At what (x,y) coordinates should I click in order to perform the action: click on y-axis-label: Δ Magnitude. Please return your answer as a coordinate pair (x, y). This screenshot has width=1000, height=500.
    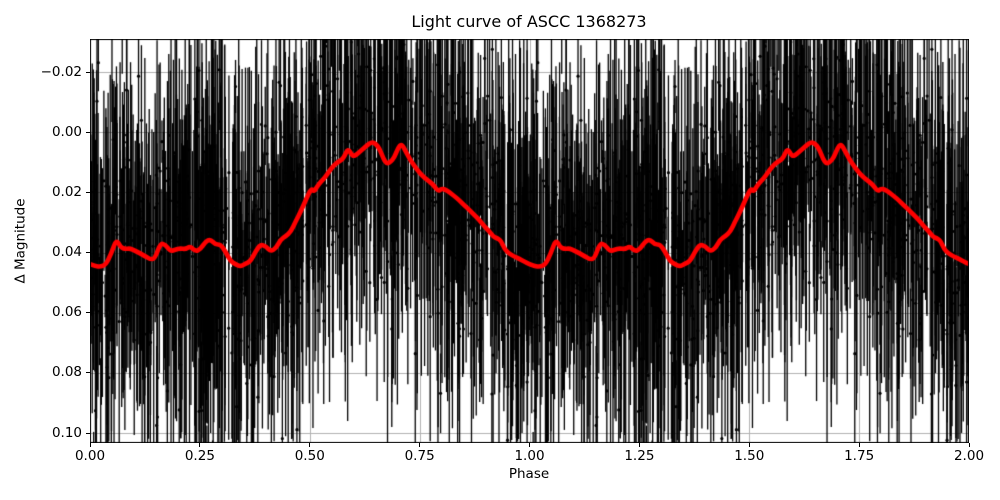
    Looking at the image, I should click on (20, 241).